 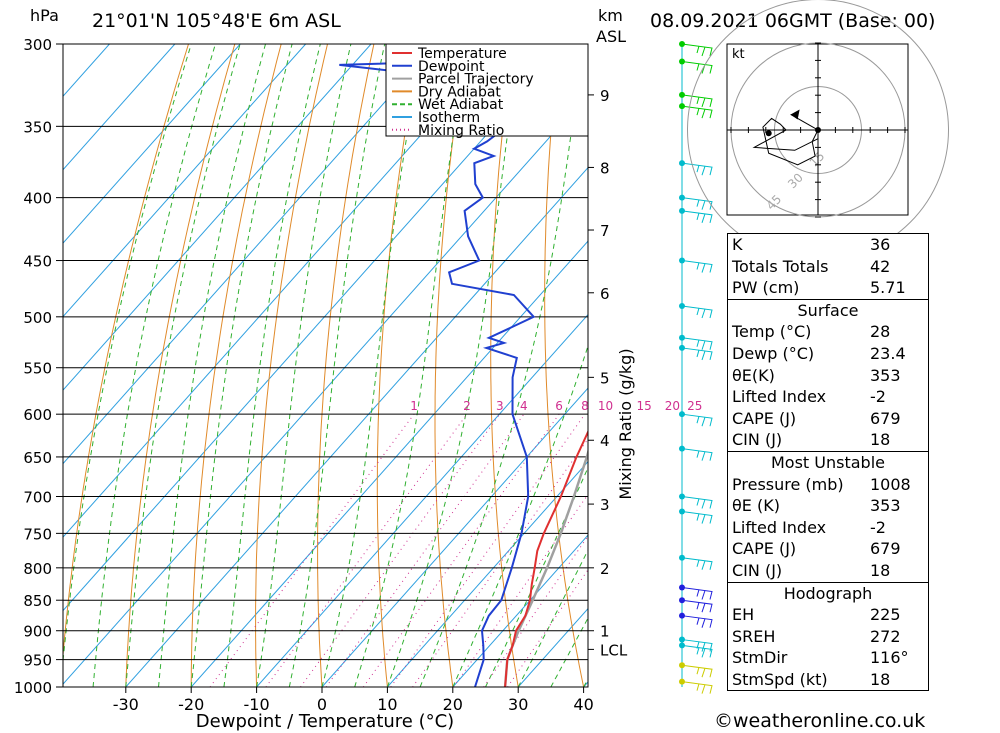 I want to click on temperature-label: 40, so click(x=583, y=704).